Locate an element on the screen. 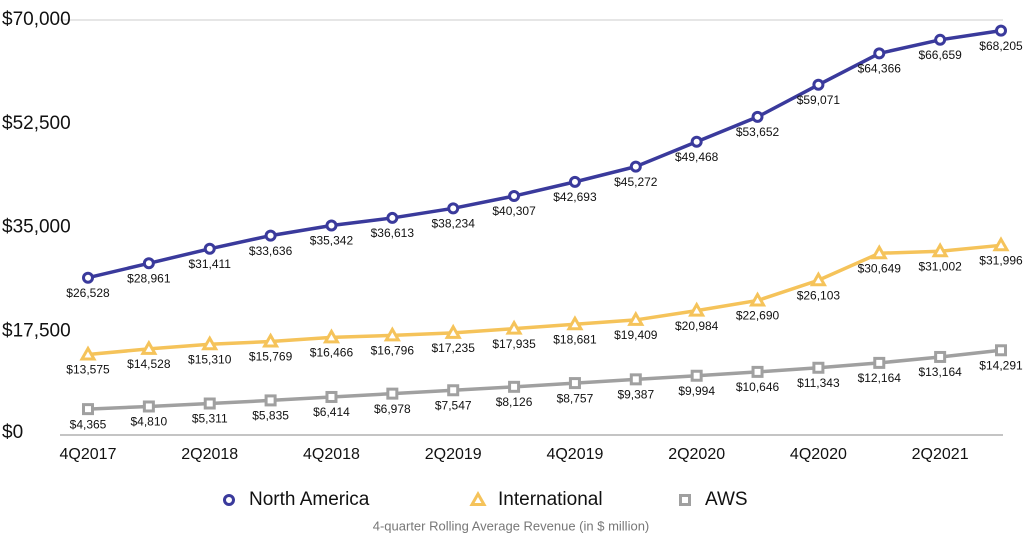 This screenshot has height=538, width=1023. data-label: $13,575 is located at coordinates (88, 370).